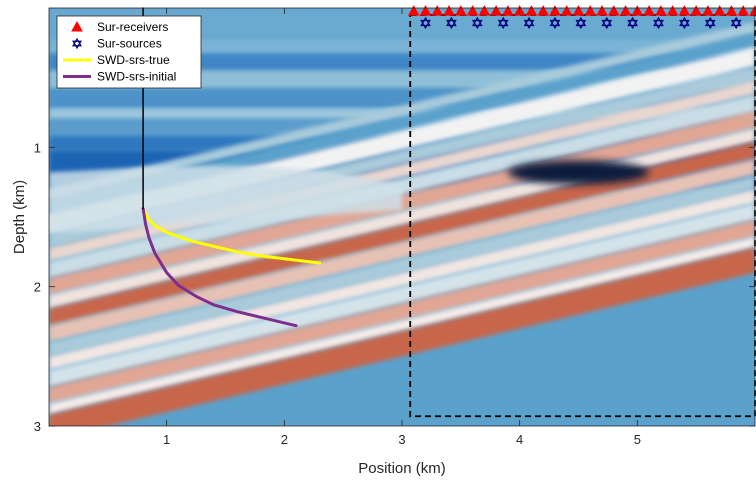 This screenshot has width=756, height=480. What do you see at coordinates (284, 439) in the screenshot?
I see `x-tick-label: 2` at bounding box center [284, 439].